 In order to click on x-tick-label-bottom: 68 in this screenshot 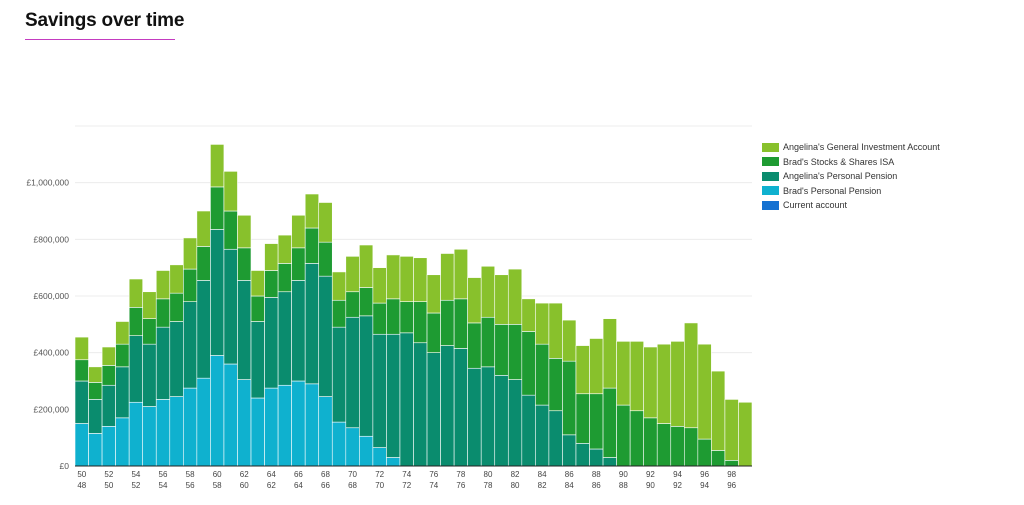, I will do `click(352, 485)`.